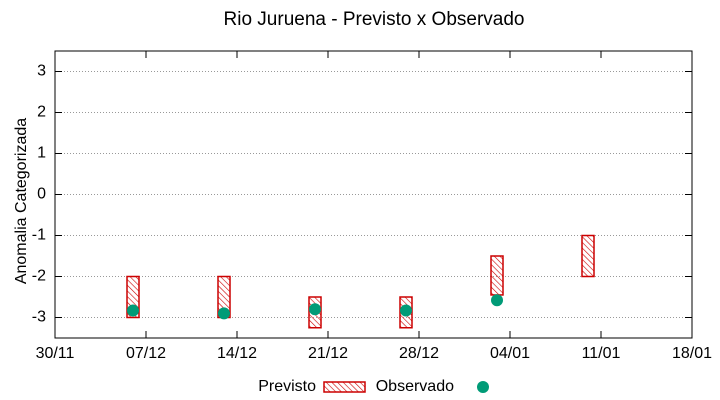  I want to click on y-tick-label: 1, so click(41, 153).